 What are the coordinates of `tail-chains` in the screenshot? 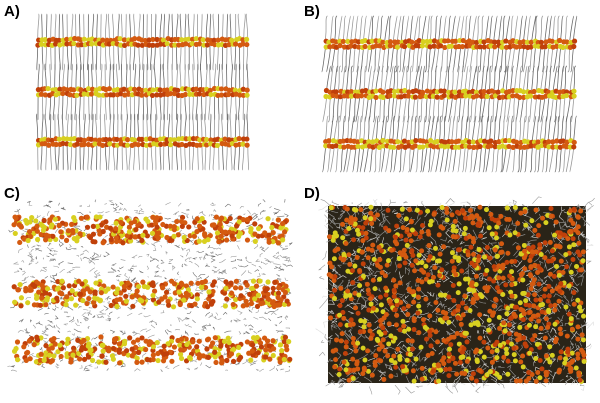 It's located at (142, 92).